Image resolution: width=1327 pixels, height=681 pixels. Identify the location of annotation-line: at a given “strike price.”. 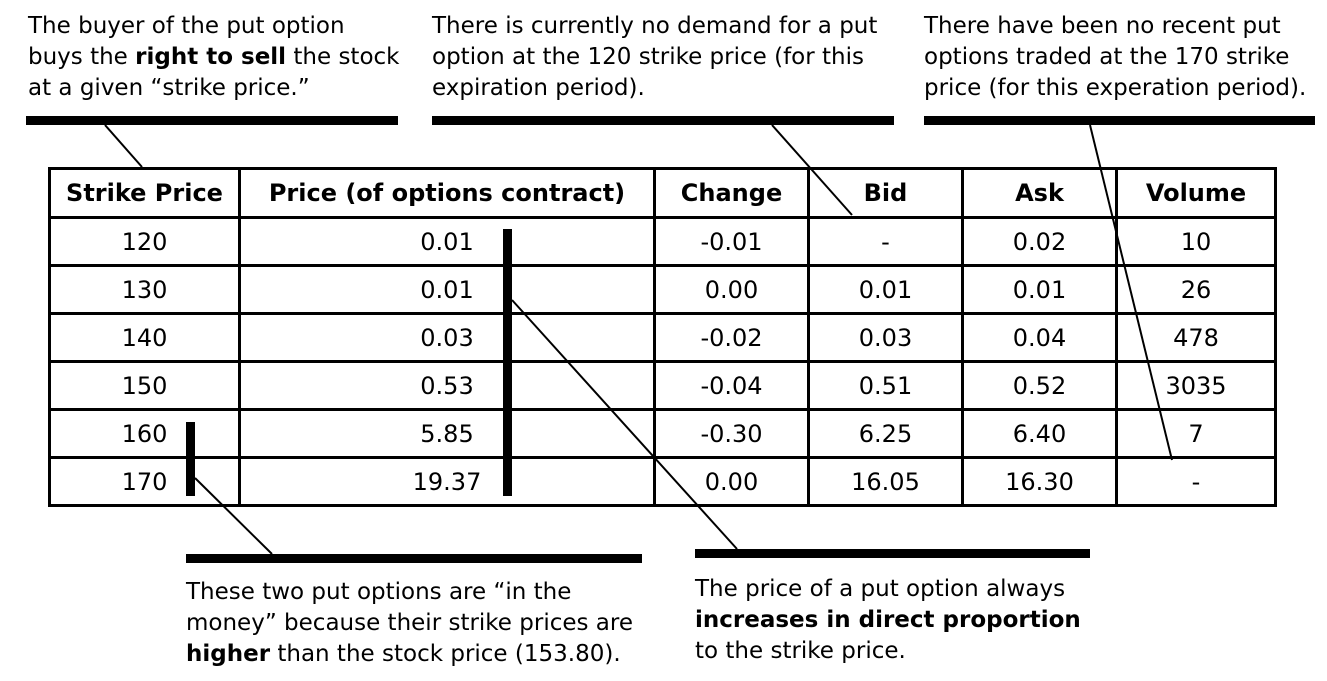
(169, 88).